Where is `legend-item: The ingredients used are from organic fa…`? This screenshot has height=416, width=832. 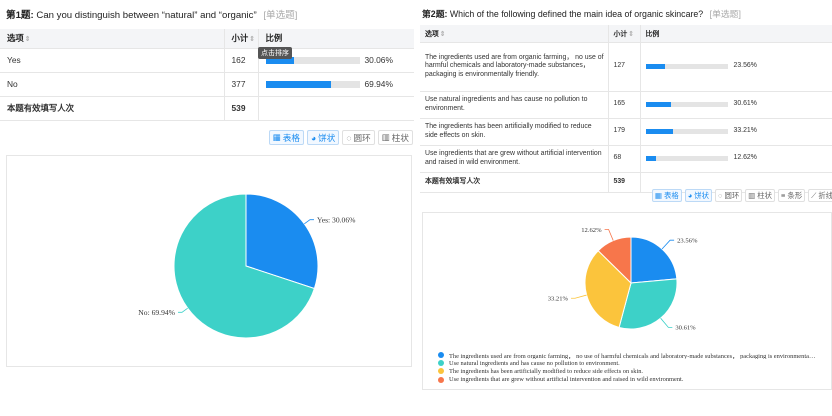 legend-item: The ingredients used are from organic fa… is located at coordinates (634, 355).